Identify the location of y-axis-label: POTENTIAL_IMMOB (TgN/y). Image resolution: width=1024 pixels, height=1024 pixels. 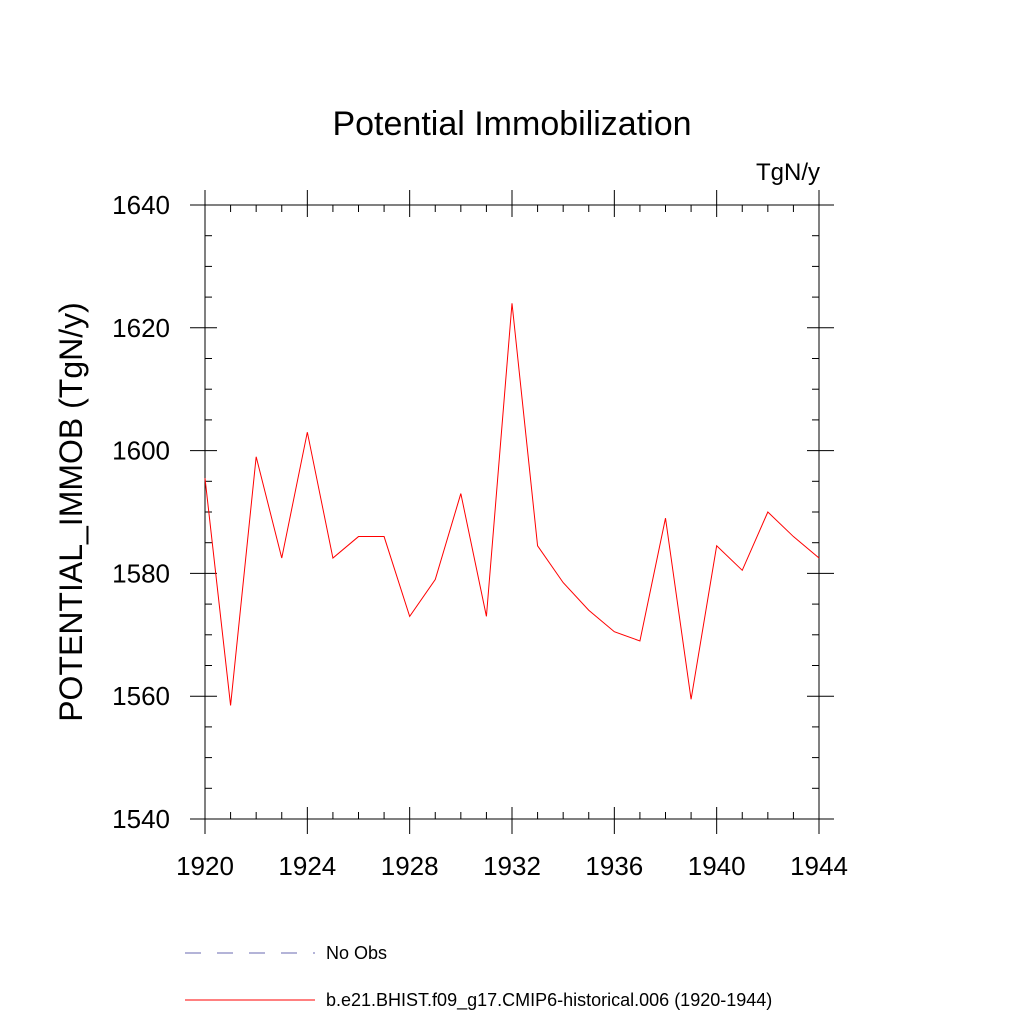
(71, 512).